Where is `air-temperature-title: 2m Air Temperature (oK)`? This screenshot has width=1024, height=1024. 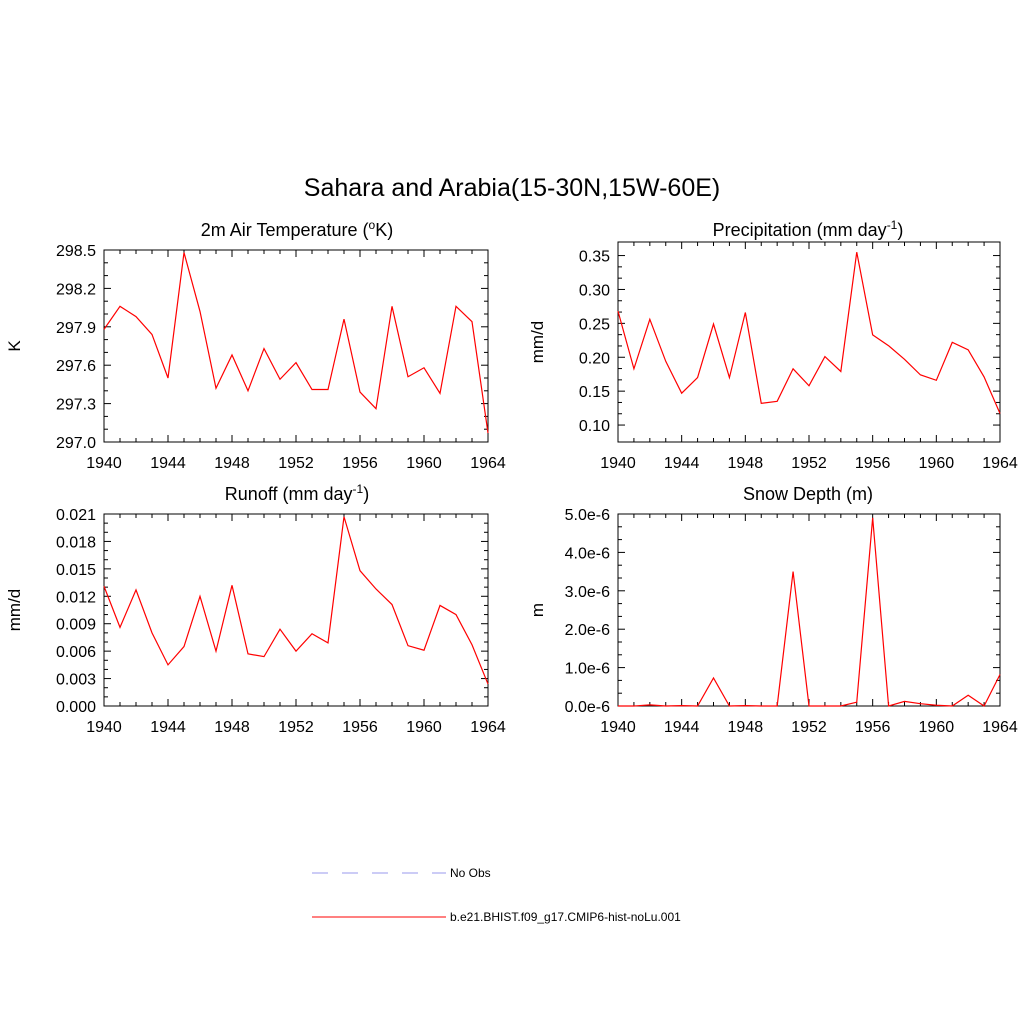
air-temperature-title: 2m Air Temperature (oK) is located at coordinates (297, 229).